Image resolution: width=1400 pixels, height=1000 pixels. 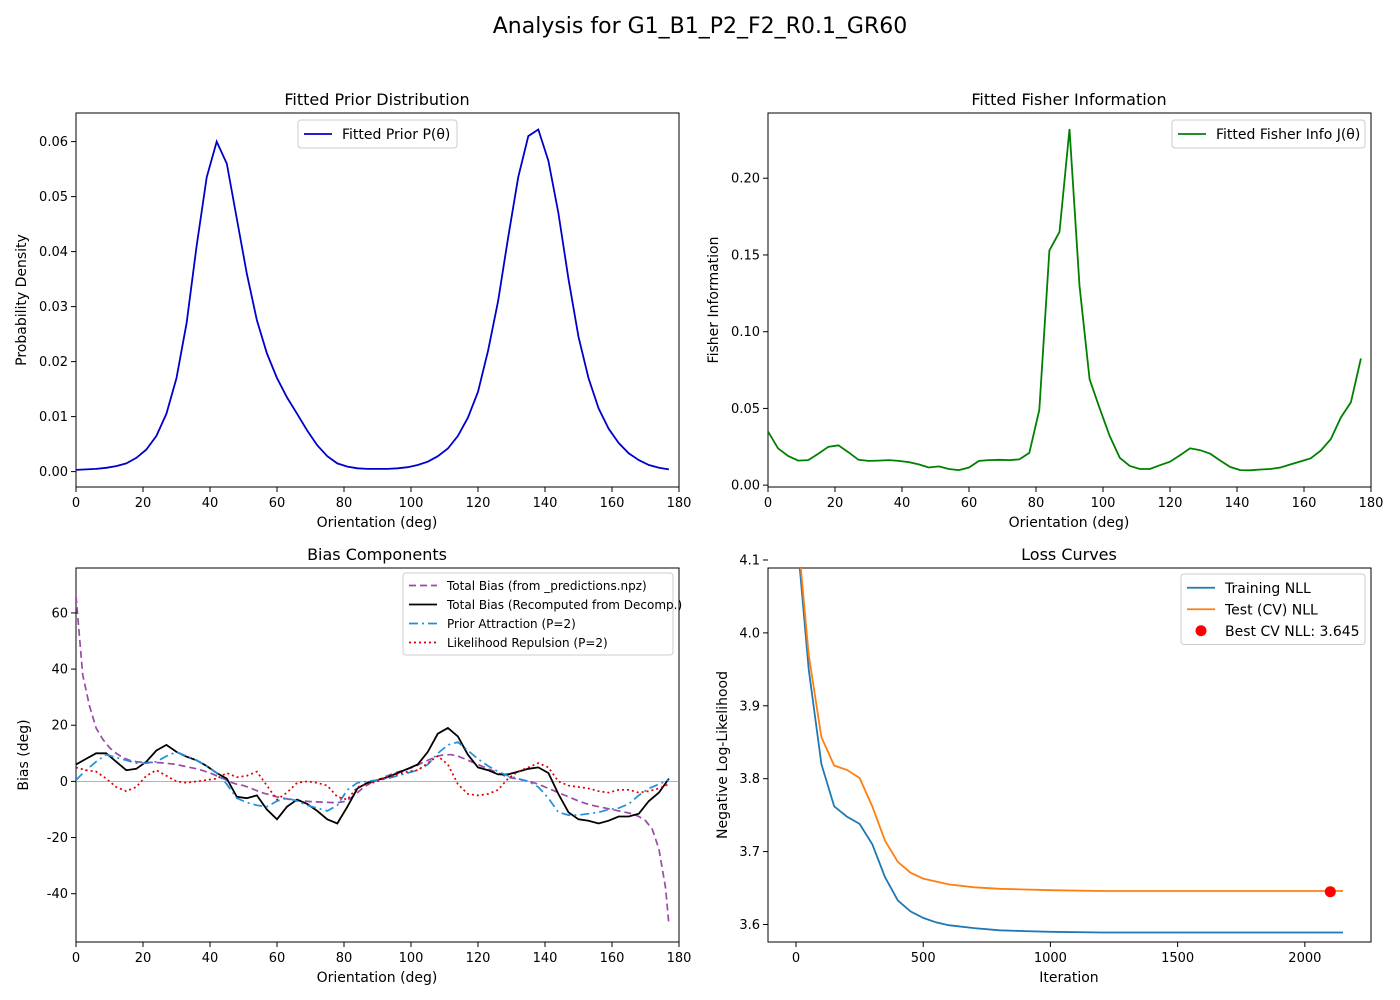 I want to click on y-tick-label: 0.00, so click(x=53, y=472).